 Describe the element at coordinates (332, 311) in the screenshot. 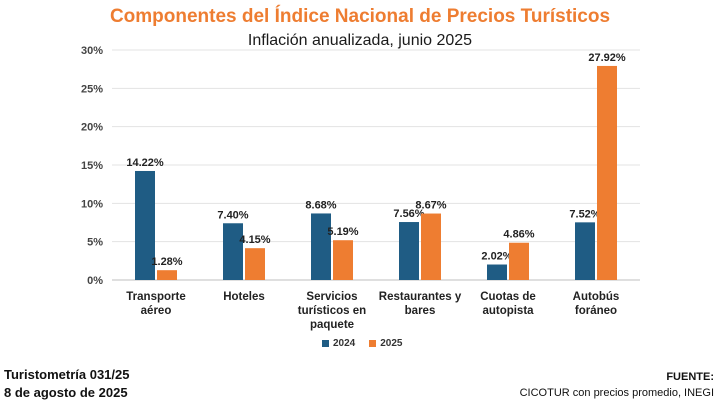

I see `x-category-label: turísticos en` at that location.